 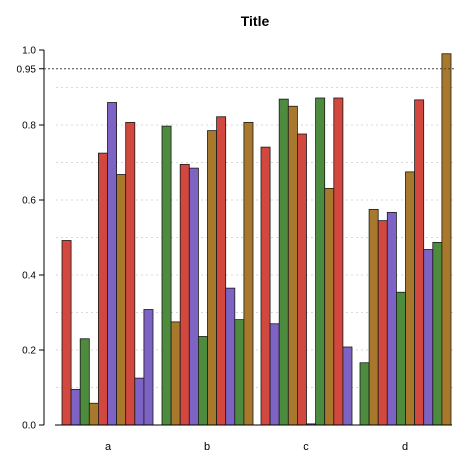 I want to click on y-tick-label: 1.0, so click(x=29, y=51).